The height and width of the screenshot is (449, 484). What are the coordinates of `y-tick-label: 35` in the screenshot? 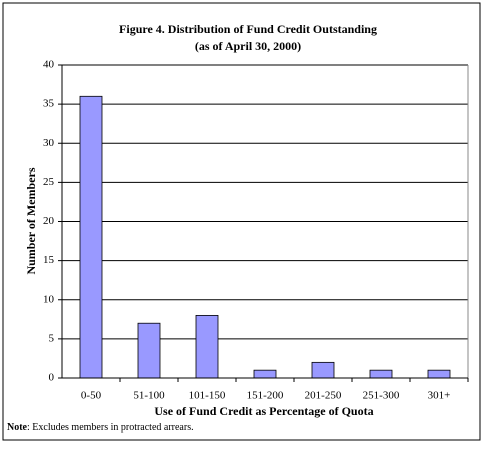 It's located at (49, 104).